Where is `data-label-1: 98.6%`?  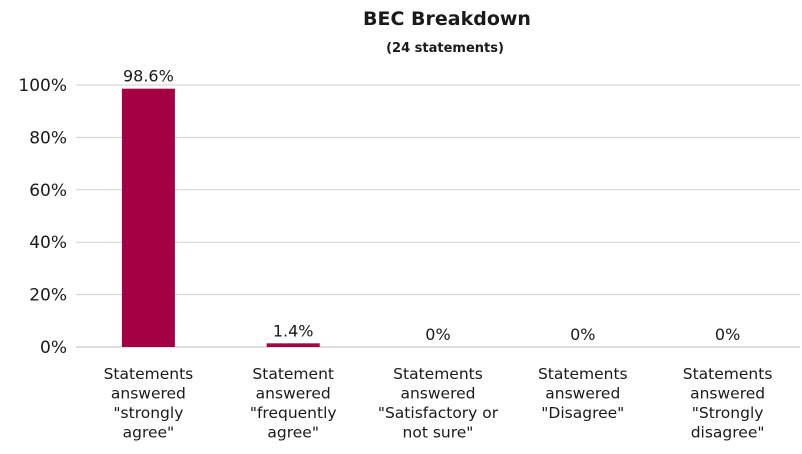
data-label-1: 98.6% is located at coordinates (148, 76).